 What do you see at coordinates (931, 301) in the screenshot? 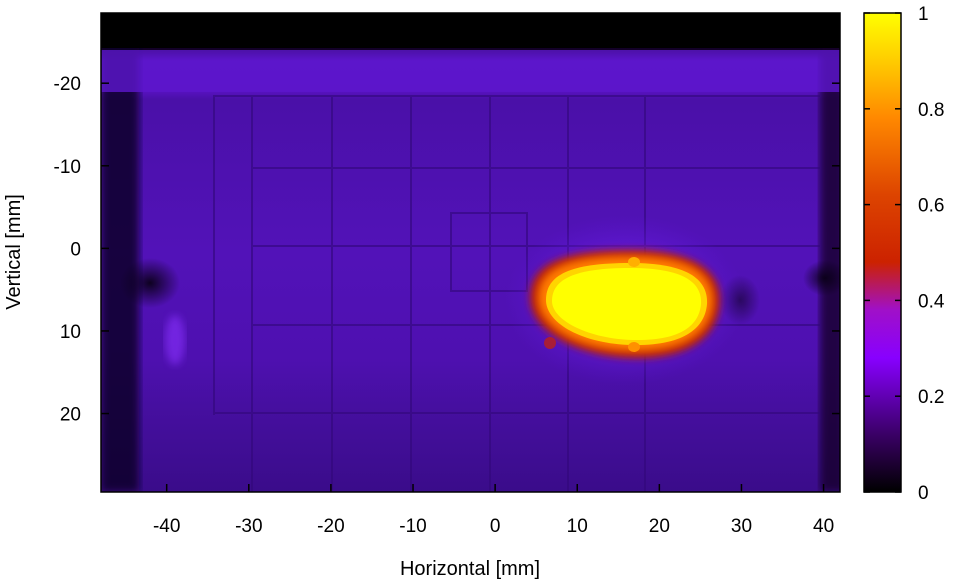
I see `colorbar-tick-label: 0.4` at bounding box center [931, 301].